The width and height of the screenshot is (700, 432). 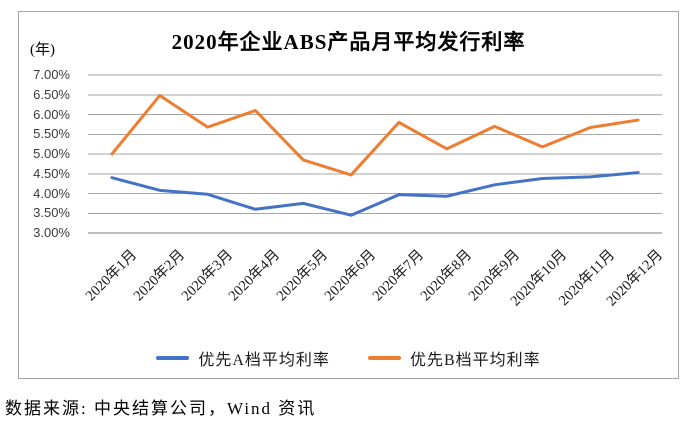 I want to click on series-a-line, so click(x=375, y=194).